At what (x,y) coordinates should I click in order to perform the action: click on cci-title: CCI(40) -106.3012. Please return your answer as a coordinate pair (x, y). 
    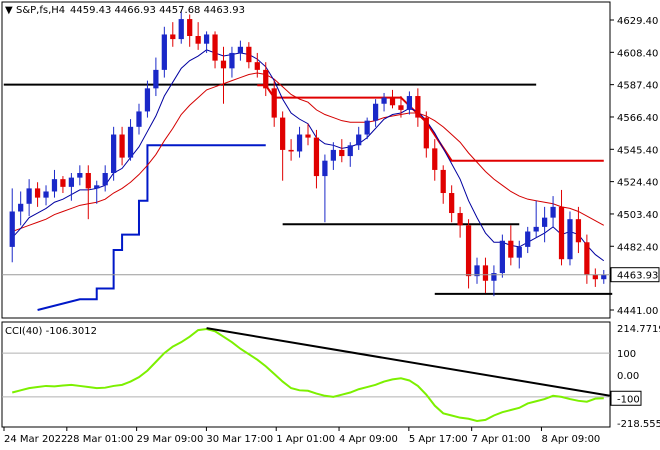
    Looking at the image, I should click on (51, 331).